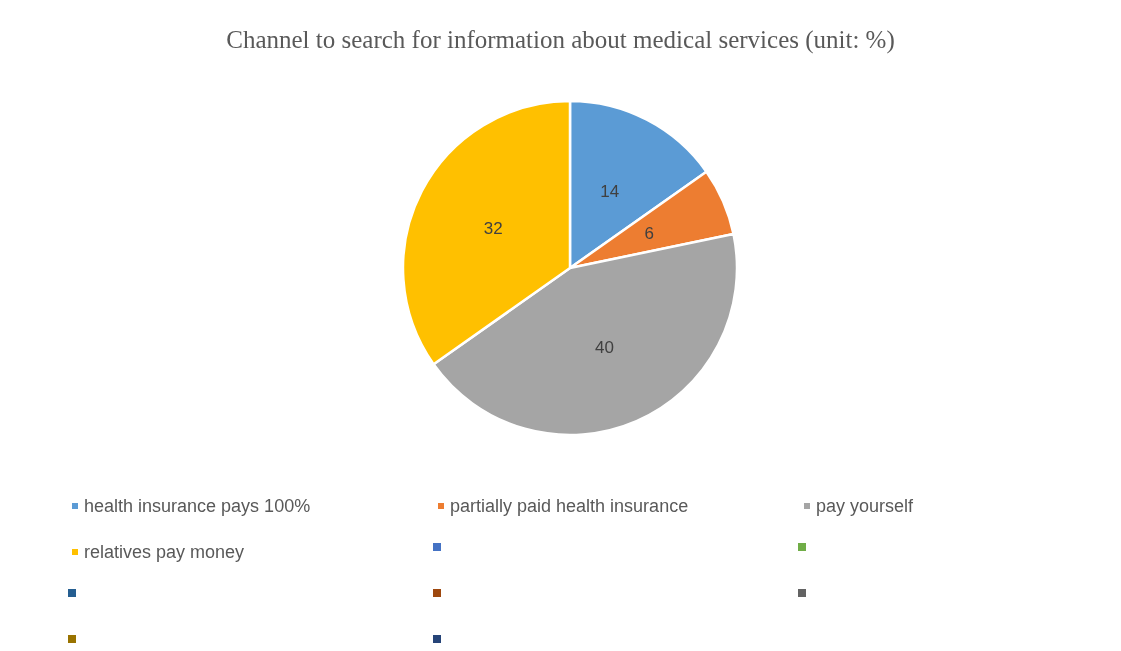 The width and height of the screenshot is (1121, 651). What do you see at coordinates (604, 347) in the screenshot?
I see `data-label: 40` at bounding box center [604, 347].